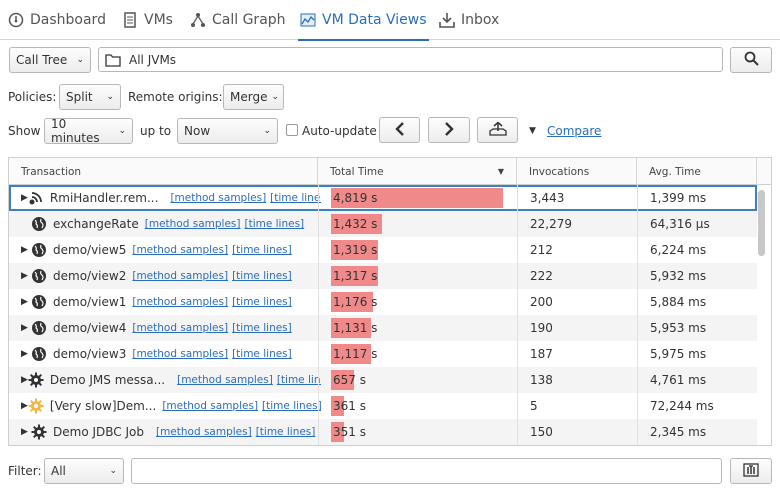 The image size is (780, 491). Describe the element at coordinates (113, 60) in the screenshot. I see `folder-icon` at that location.